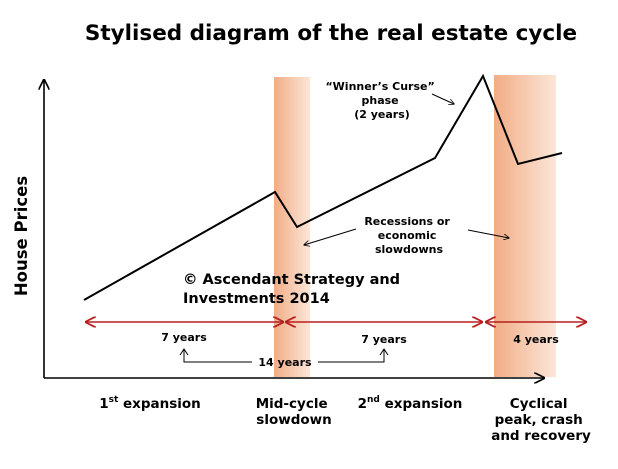 This screenshot has width=618, height=469. What do you see at coordinates (442, 98) in the screenshot?
I see `winners-curse-pointer` at bounding box center [442, 98].